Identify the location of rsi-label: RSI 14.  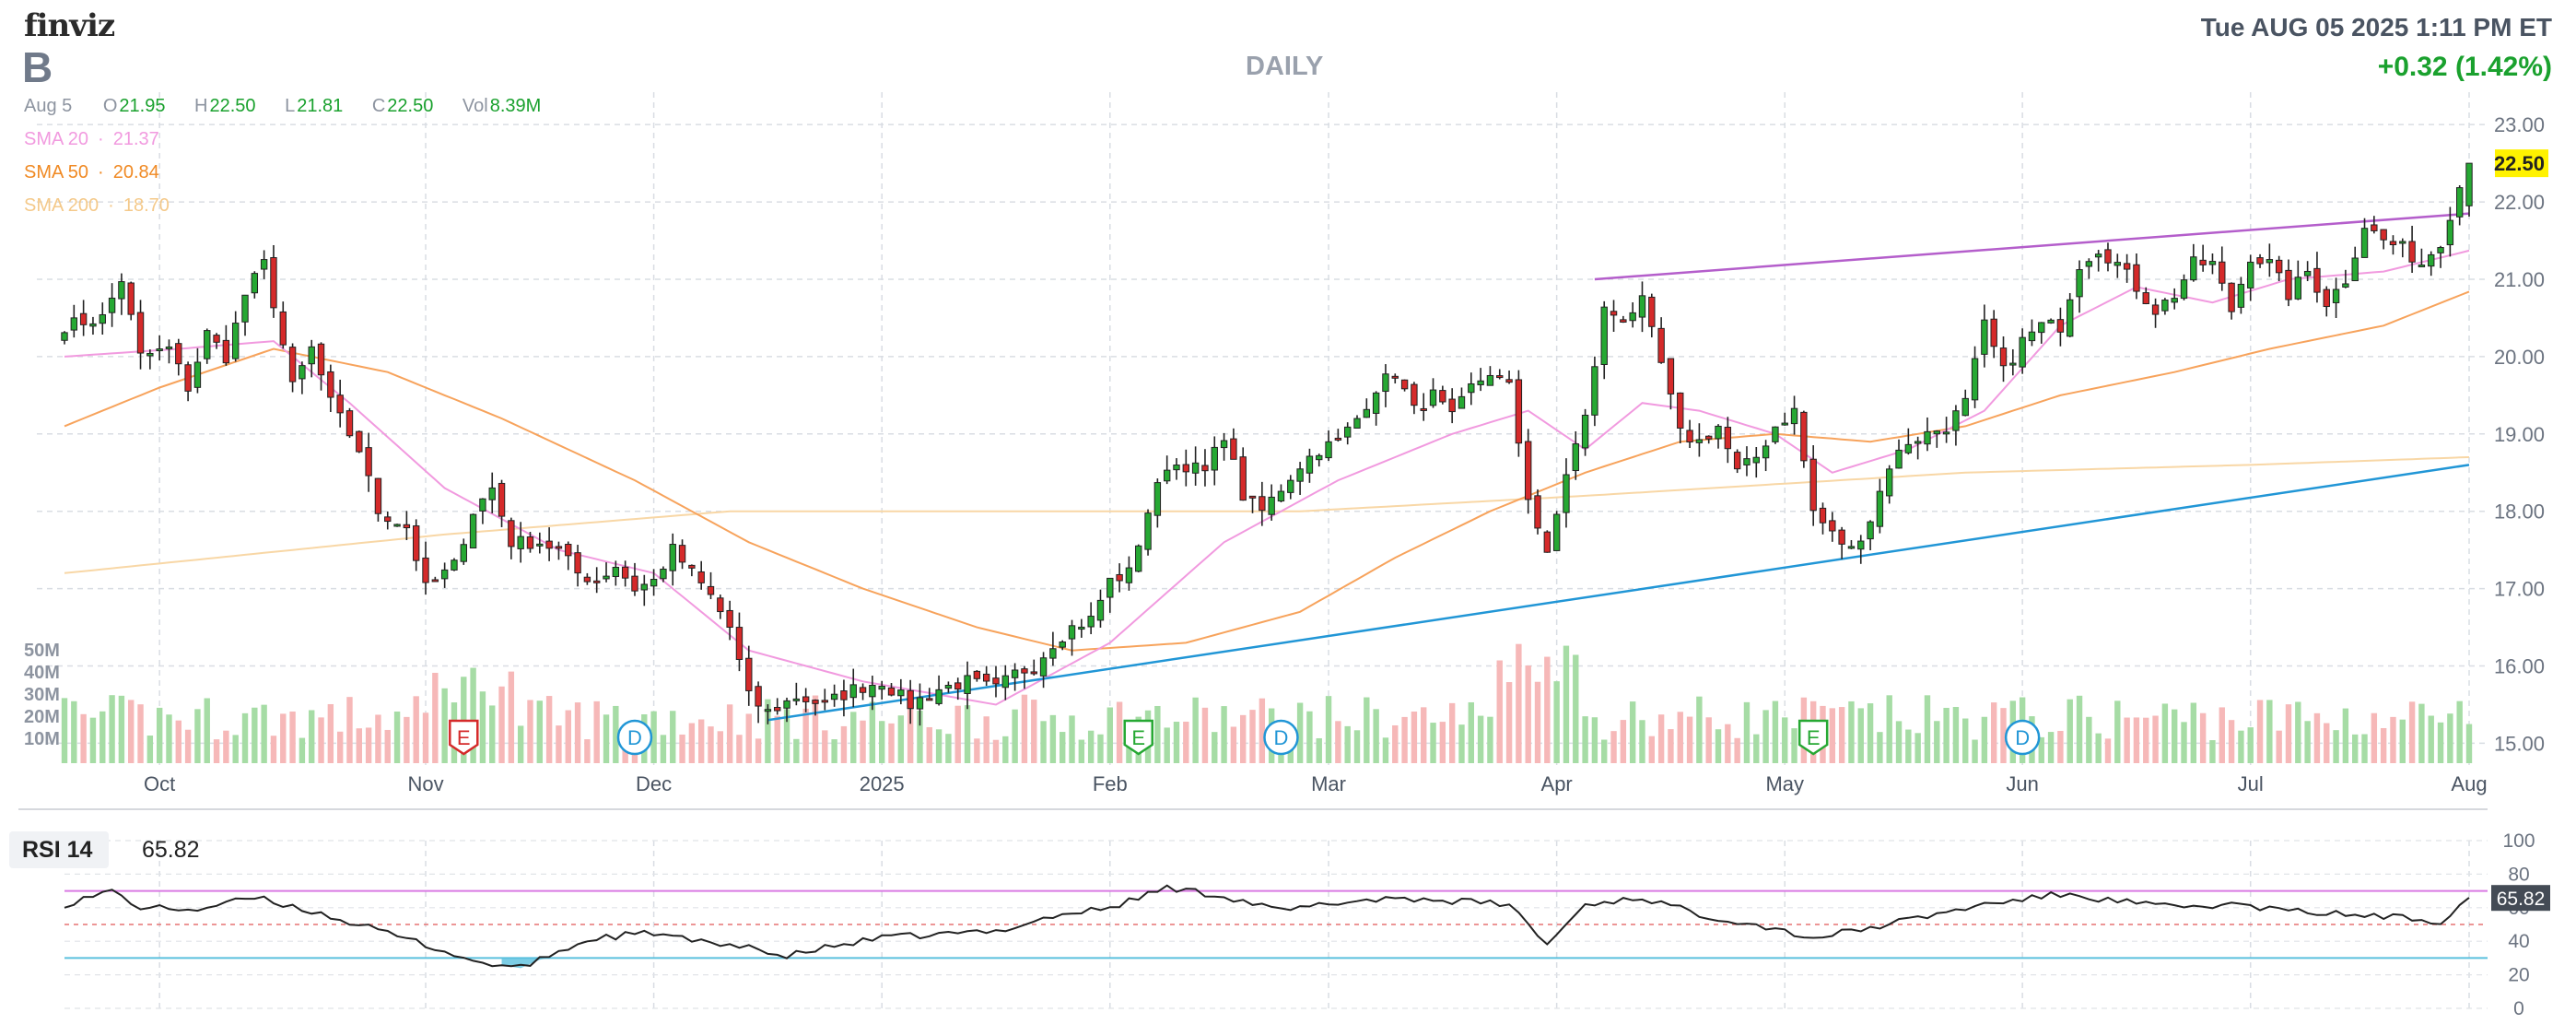
(59, 850).